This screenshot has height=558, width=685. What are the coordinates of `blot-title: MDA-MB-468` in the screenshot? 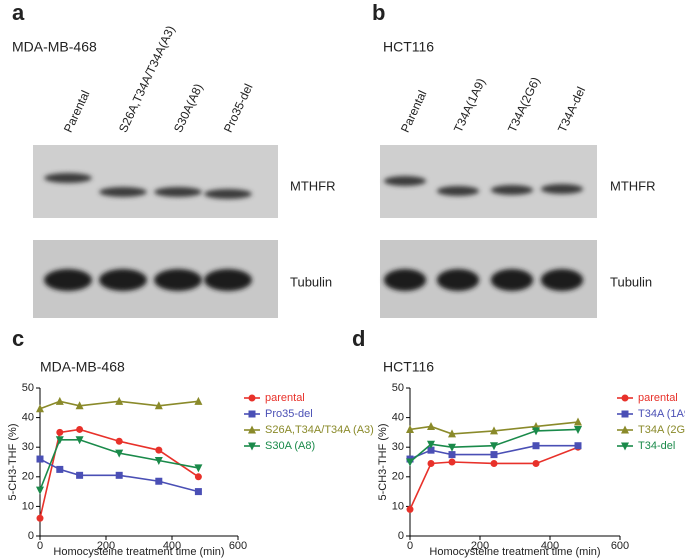 It's located at (54, 47).